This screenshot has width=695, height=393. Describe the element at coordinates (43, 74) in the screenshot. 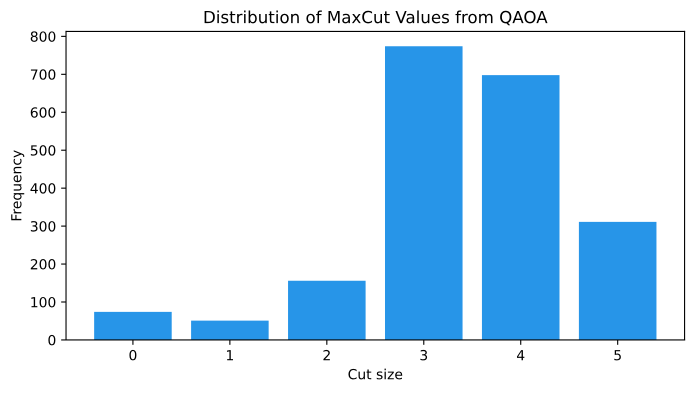

I see `y-tick-label: 700` at that location.